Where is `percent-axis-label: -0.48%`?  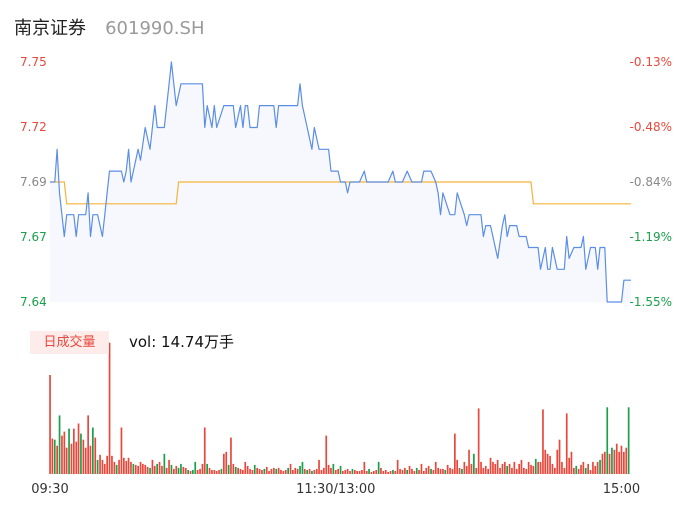
percent-axis-label: -0.48% is located at coordinates (650, 127).